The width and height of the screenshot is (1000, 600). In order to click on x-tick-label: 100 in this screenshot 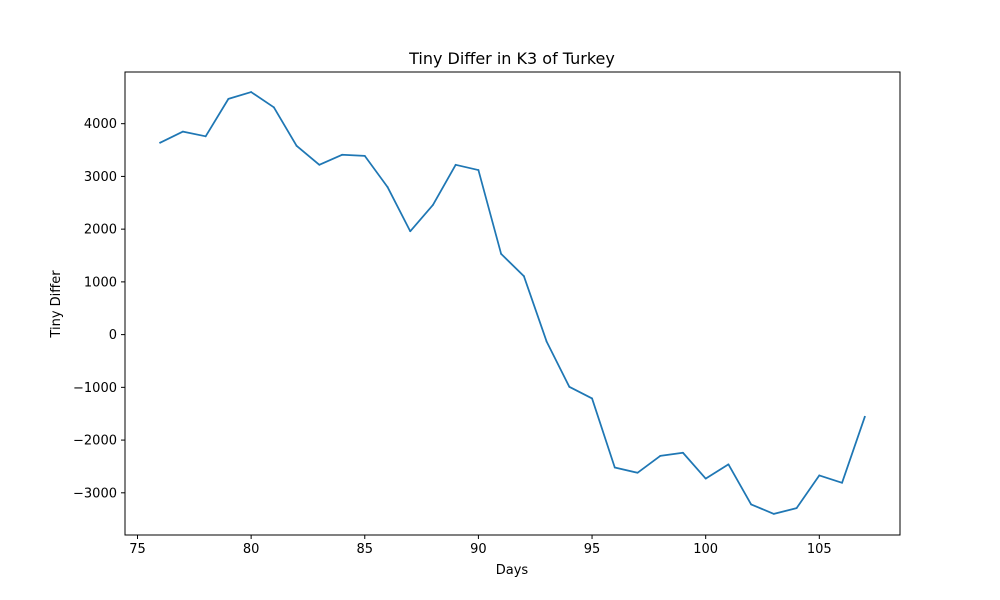, I will do `click(705, 549)`.